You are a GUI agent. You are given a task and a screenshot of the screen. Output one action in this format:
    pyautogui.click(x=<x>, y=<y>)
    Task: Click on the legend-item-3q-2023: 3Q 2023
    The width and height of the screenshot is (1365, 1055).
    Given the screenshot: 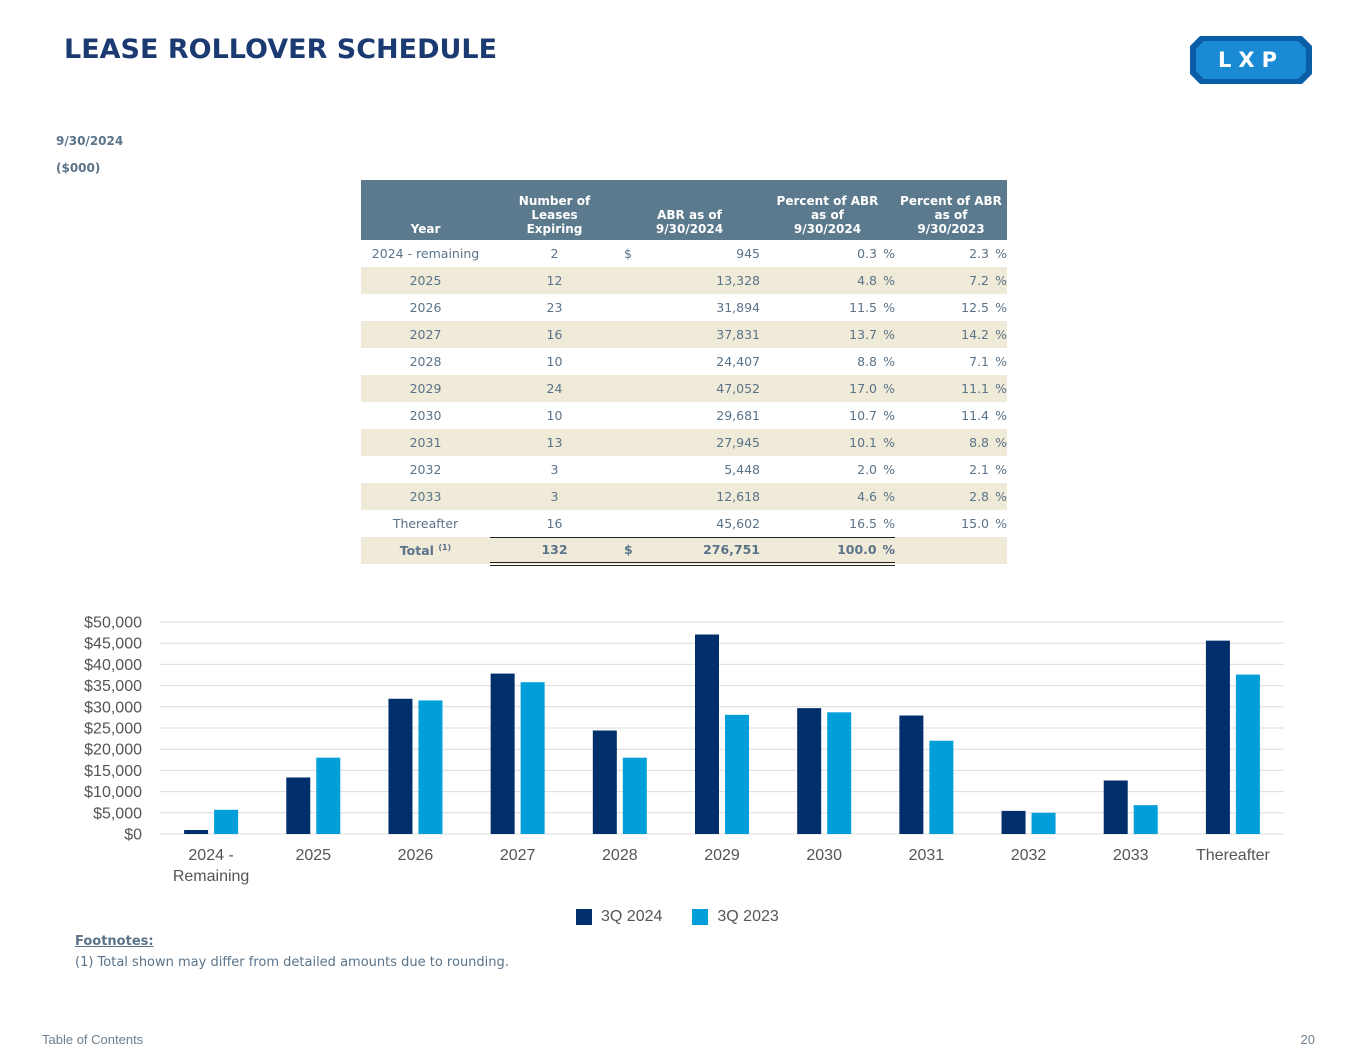 What is the action you would take?
    pyautogui.click(x=735, y=917)
    